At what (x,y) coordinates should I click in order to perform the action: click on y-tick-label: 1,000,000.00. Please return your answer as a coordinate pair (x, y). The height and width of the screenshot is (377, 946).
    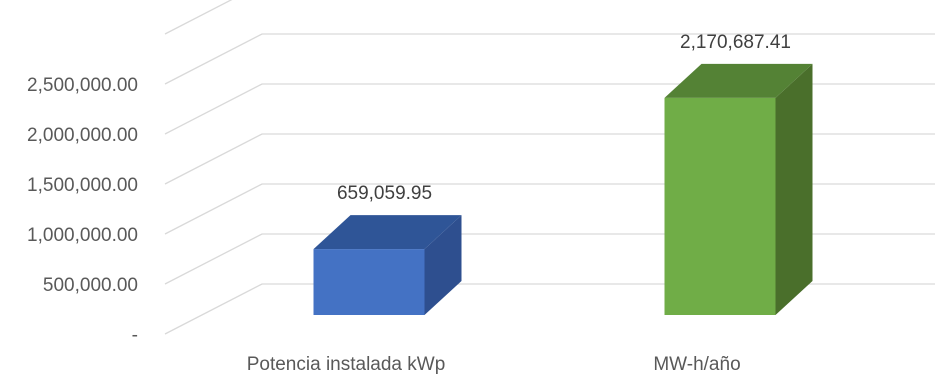
    Looking at the image, I should click on (82, 235).